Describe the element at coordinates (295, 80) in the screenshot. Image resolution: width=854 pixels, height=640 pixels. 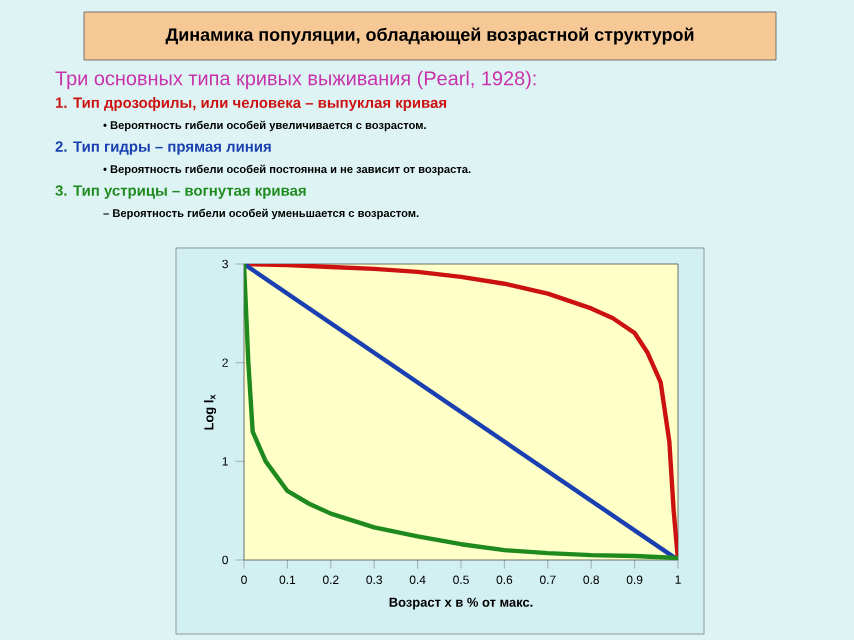
I see `chart-subtitle: Три основных типа кривых выживания (Pearl, 1928):` at that location.